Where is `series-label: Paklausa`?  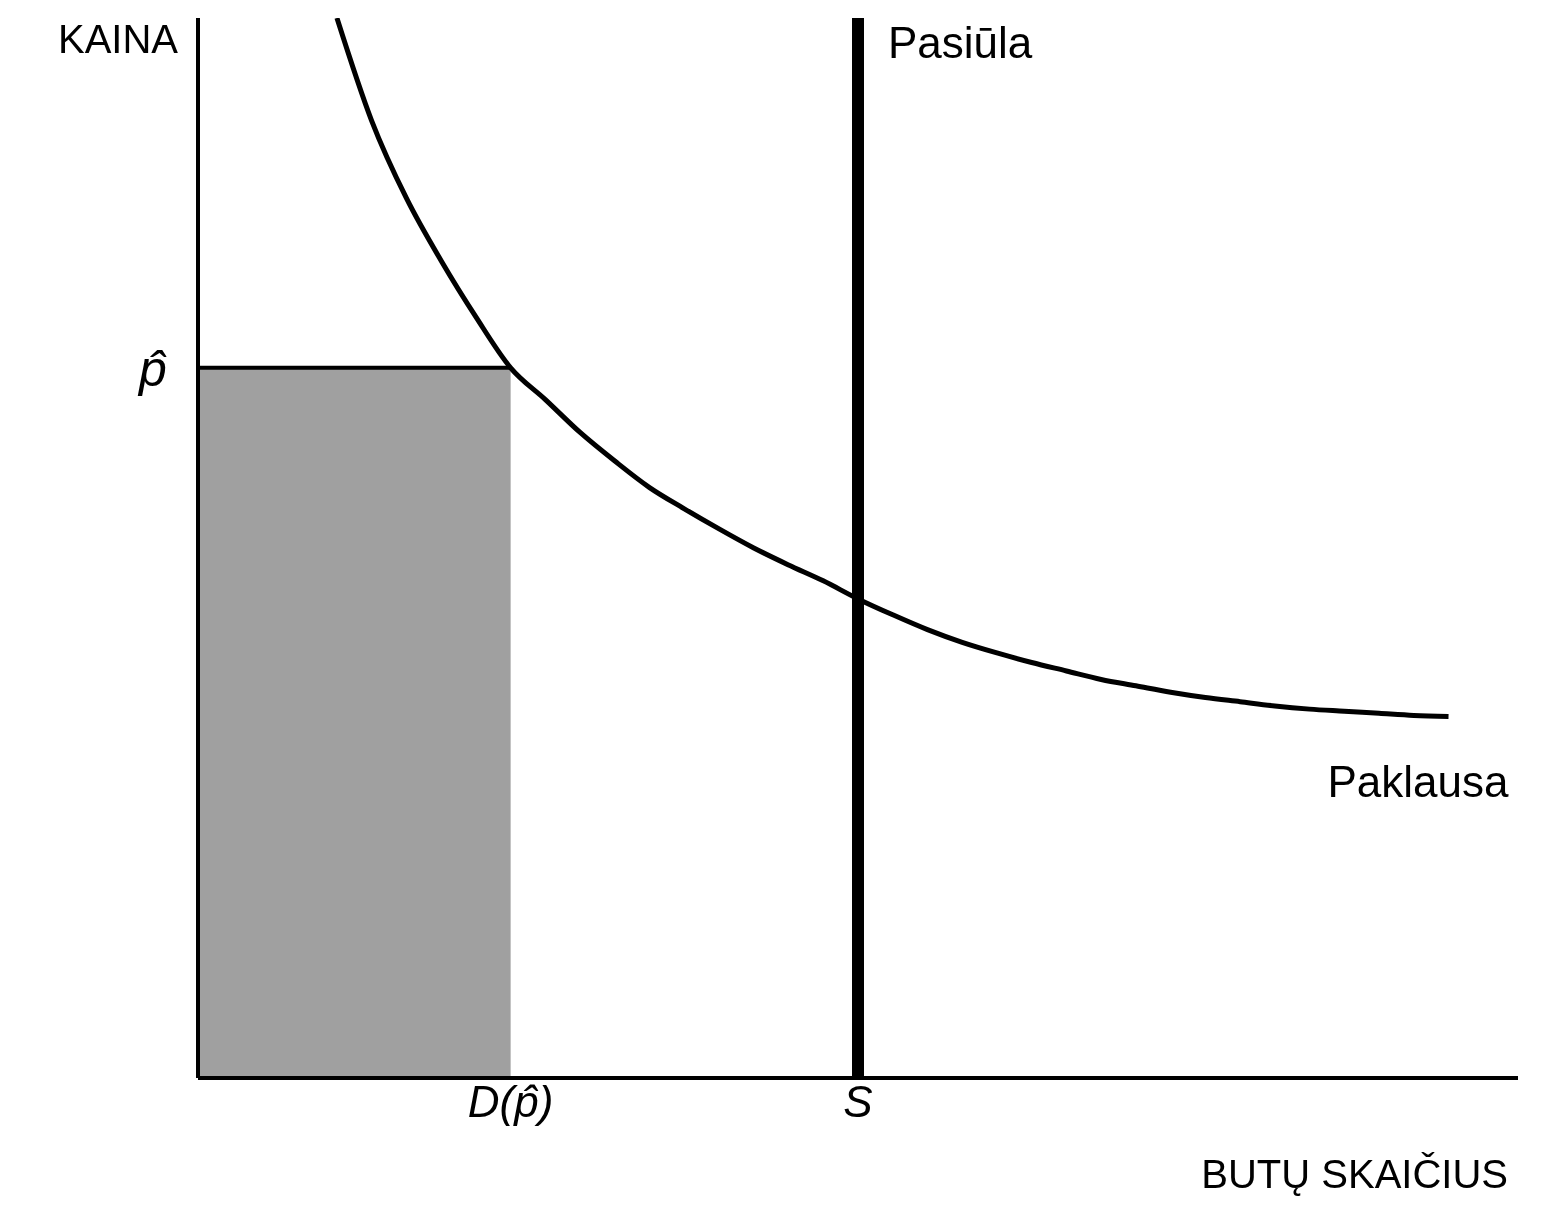 series-label: Paklausa is located at coordinates (1418, 781).